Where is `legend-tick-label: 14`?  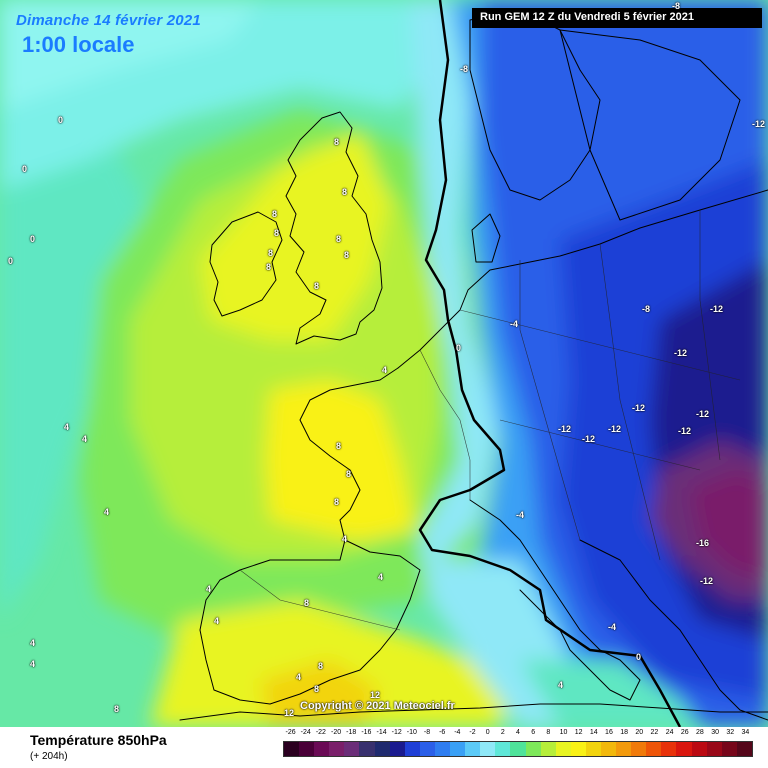
legend-tick-label: 14 is located at coordinates (593, 732).